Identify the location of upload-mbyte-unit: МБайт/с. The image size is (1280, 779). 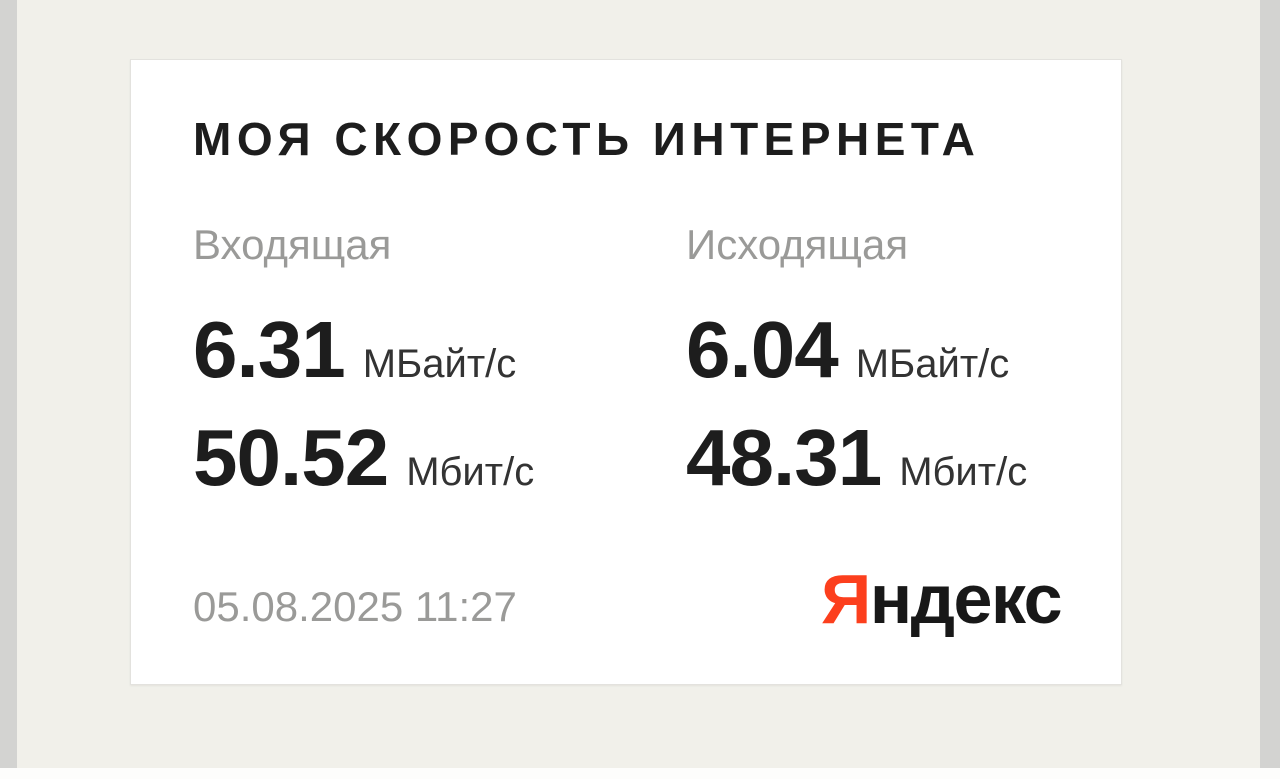
(932, 364).